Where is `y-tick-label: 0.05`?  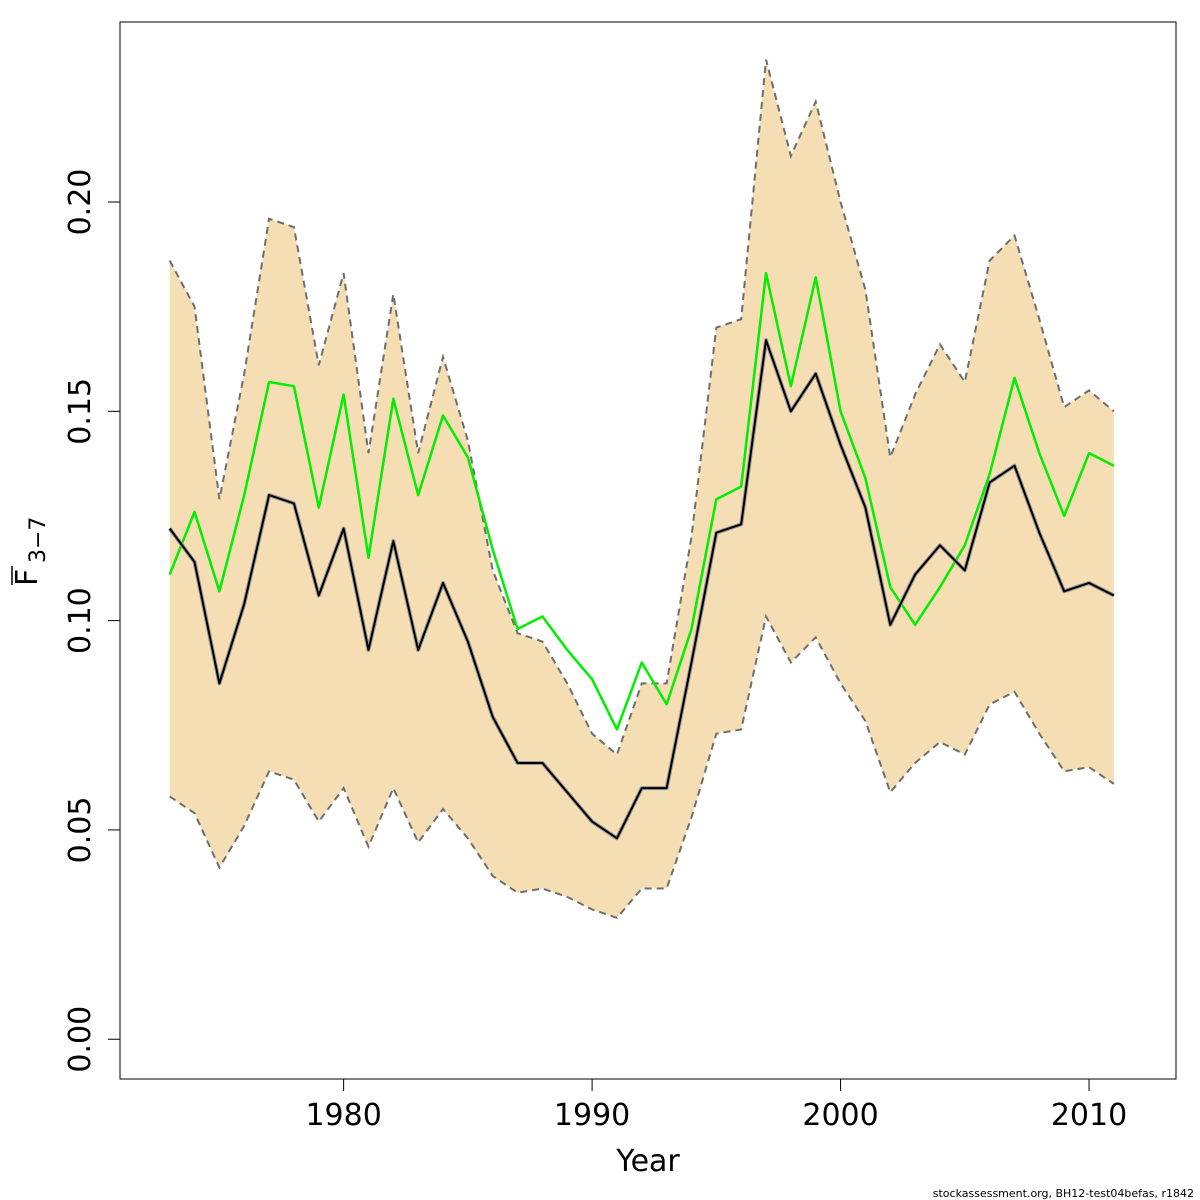
y-tick-label: 0.05 is located at coordinates (80, 830).